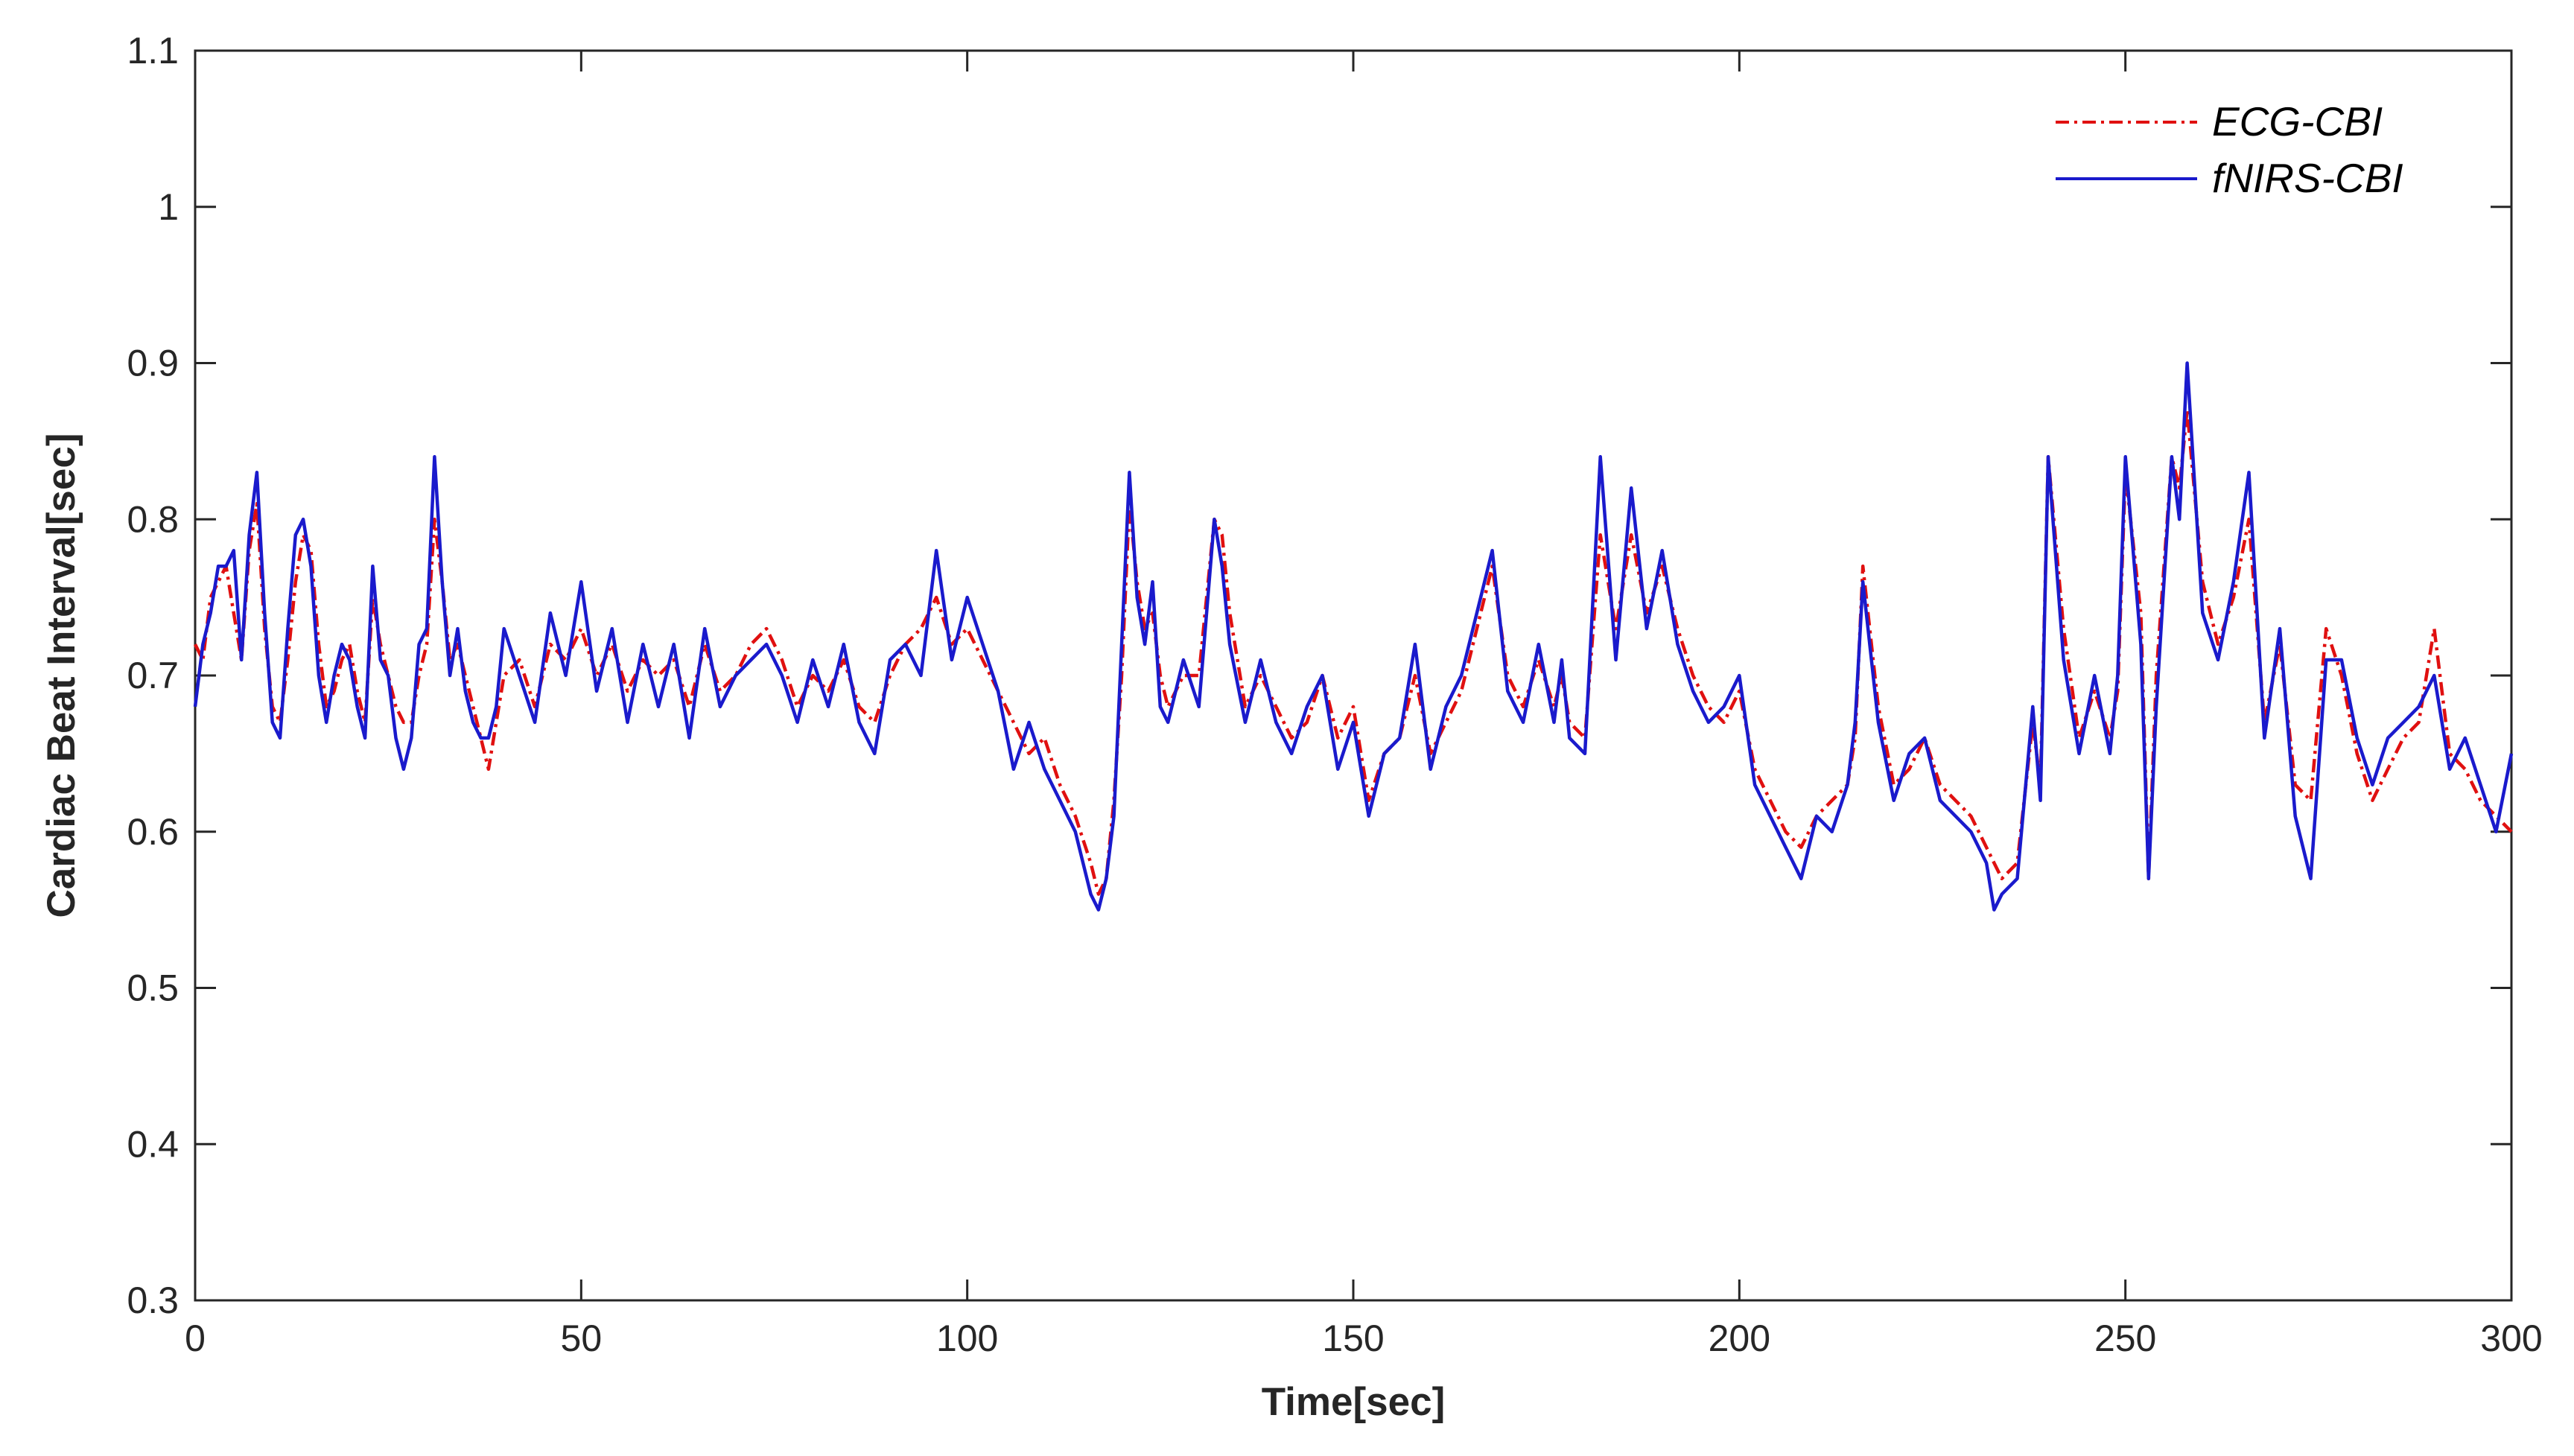 This screenshot has width=2574, height=1456. What do you see at coordinates (153, 363) in the screenshot?
I see `y-tick-label: 0.9` at bounding box center [153, 363].